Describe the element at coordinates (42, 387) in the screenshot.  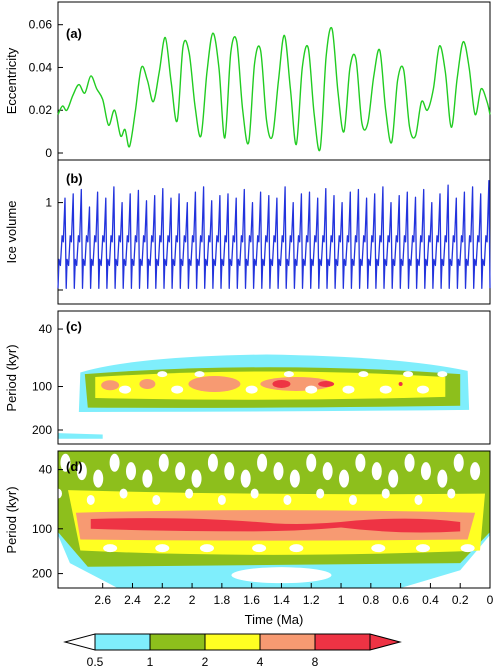
I see `panel-c-y-tick-label: 100` at that location.